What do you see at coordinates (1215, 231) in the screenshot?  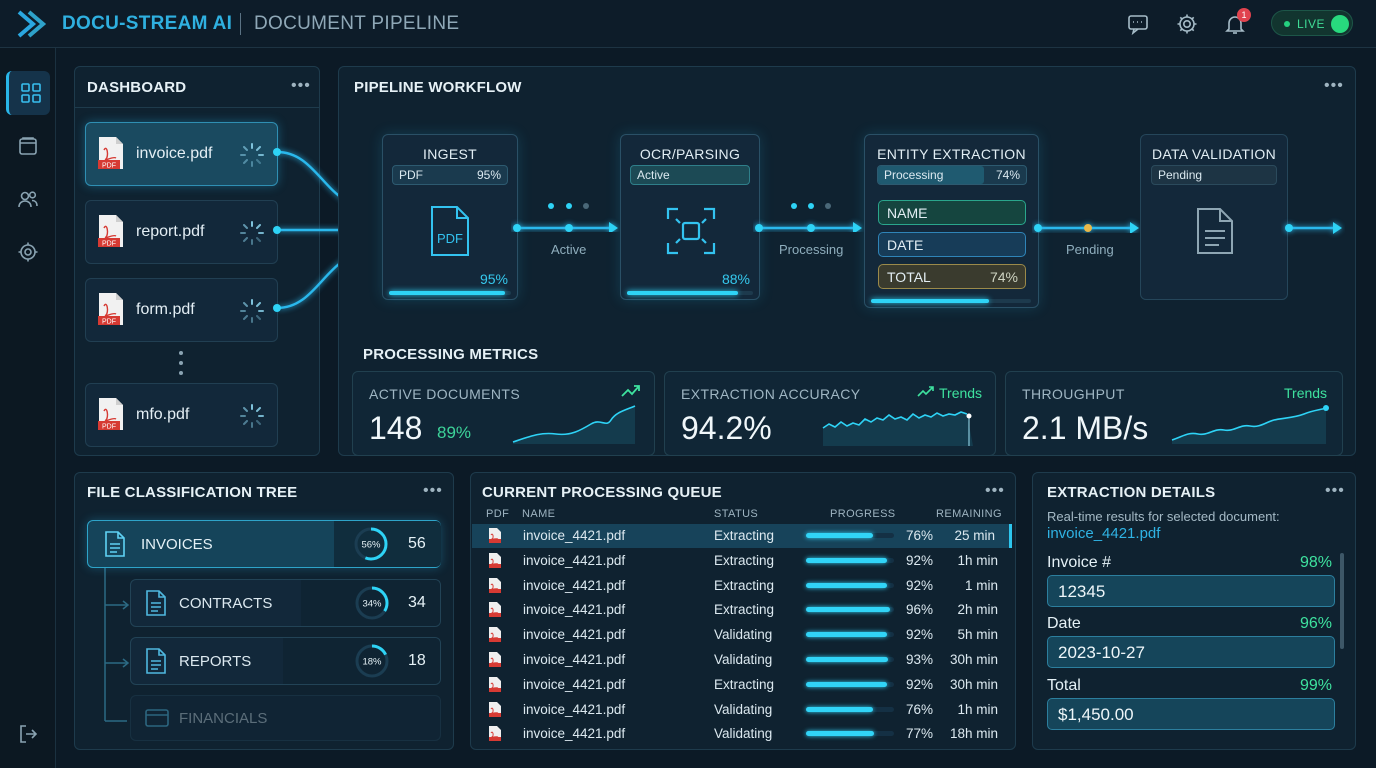 I see `document-icon` at bounding box center [1215, 231].